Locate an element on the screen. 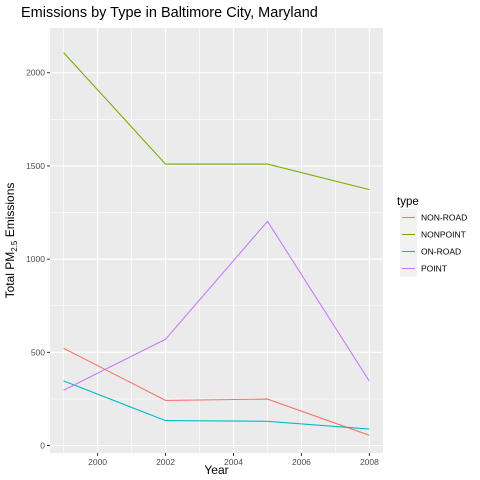 Image resolution: width=480 pixels, height=480 pixels. y-tick-label: 2000 is located at coordinates (35, 73).